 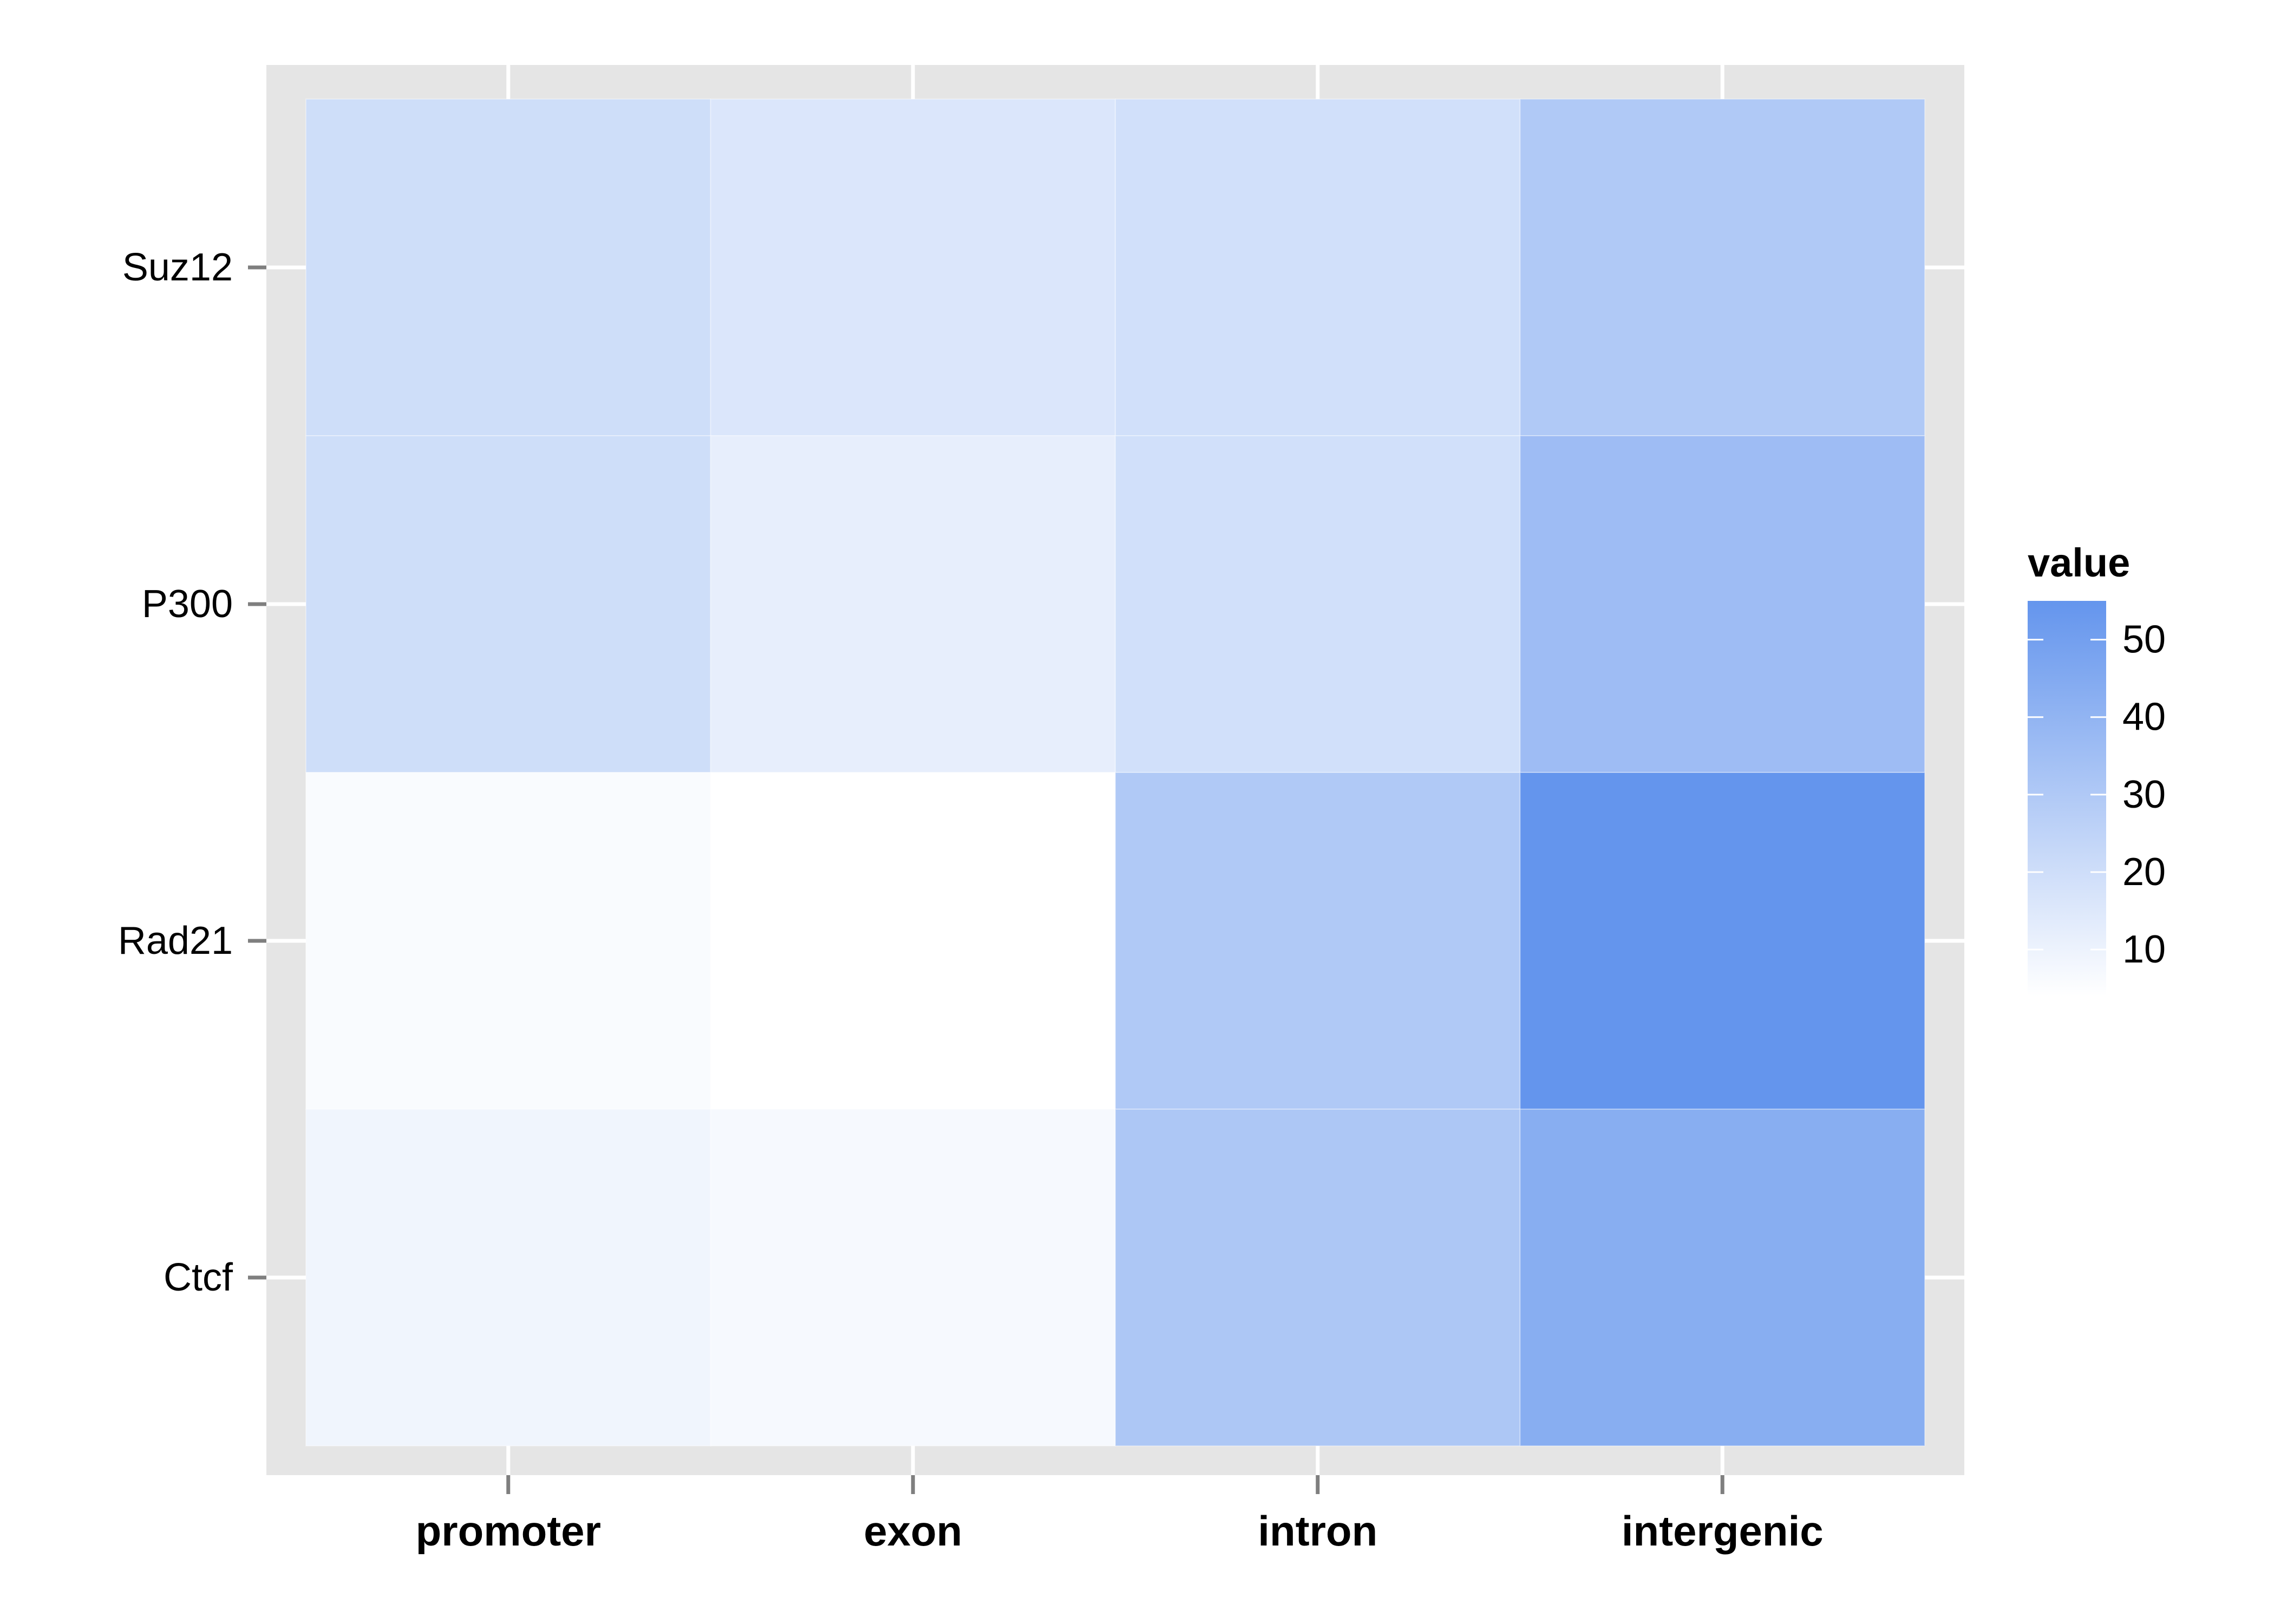 I want to click on heatmap-cell-ctcf-exon, so click(x=913, y=1277).